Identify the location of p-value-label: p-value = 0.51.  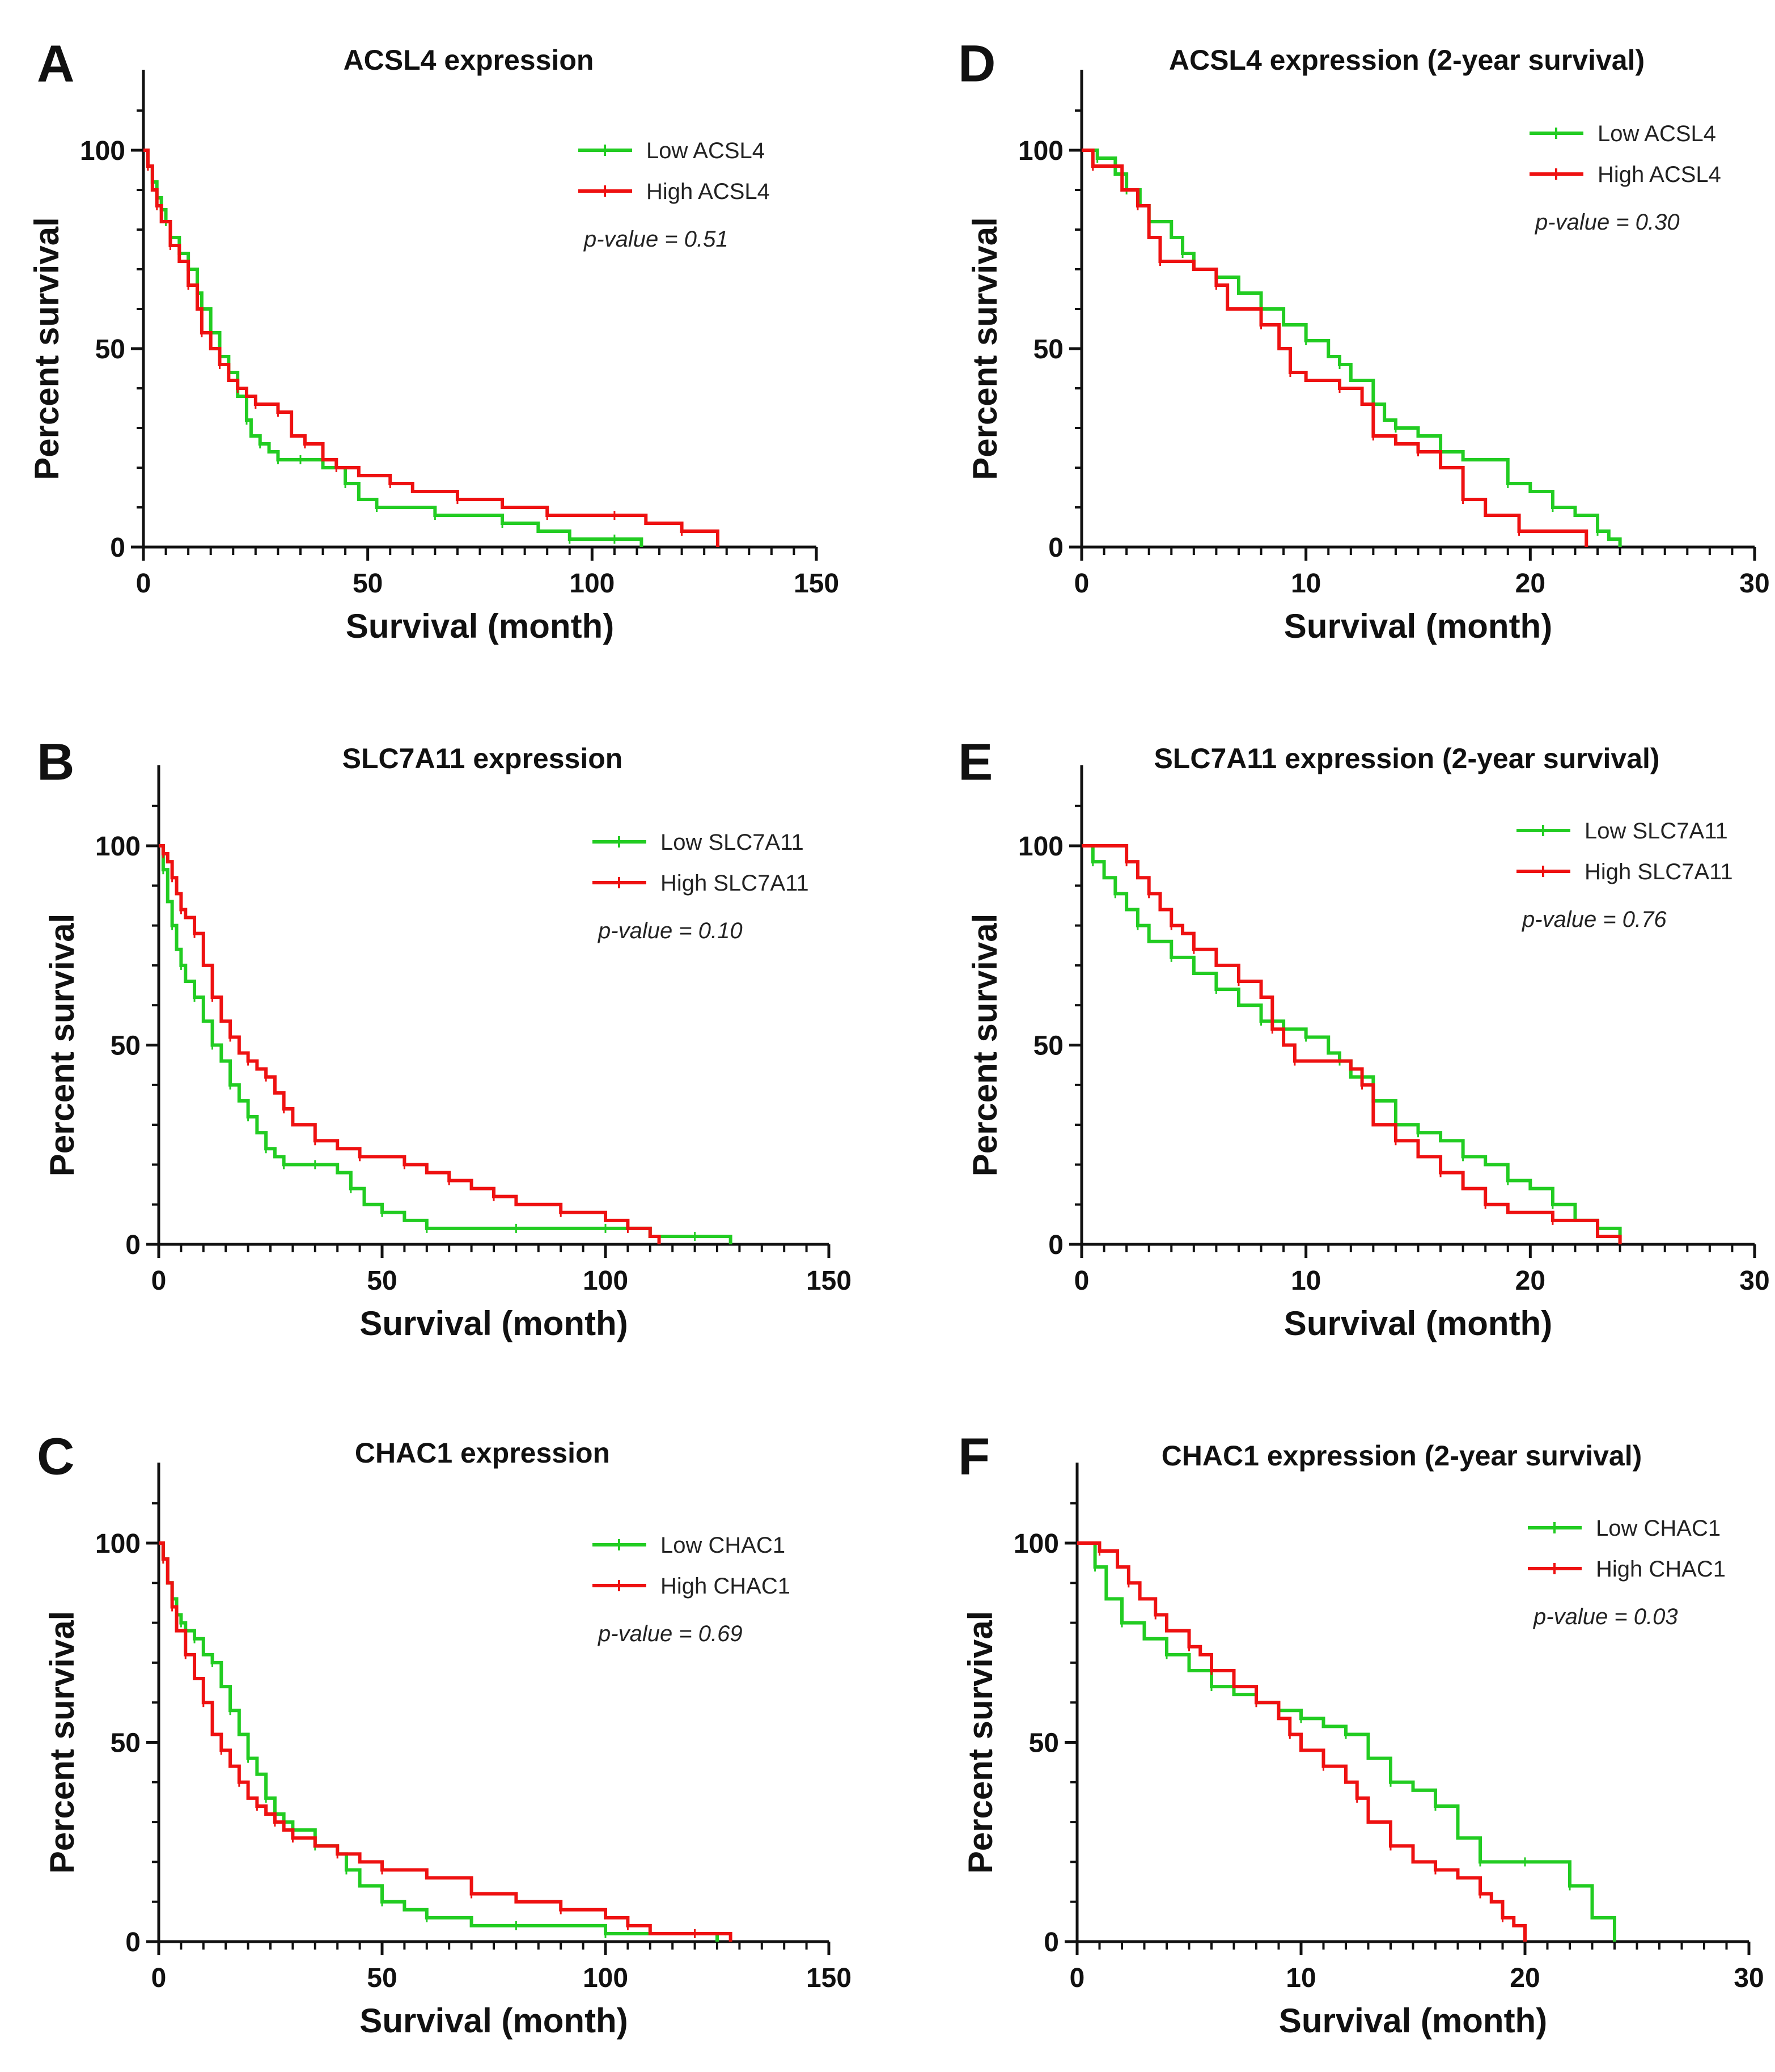
(655, 239).